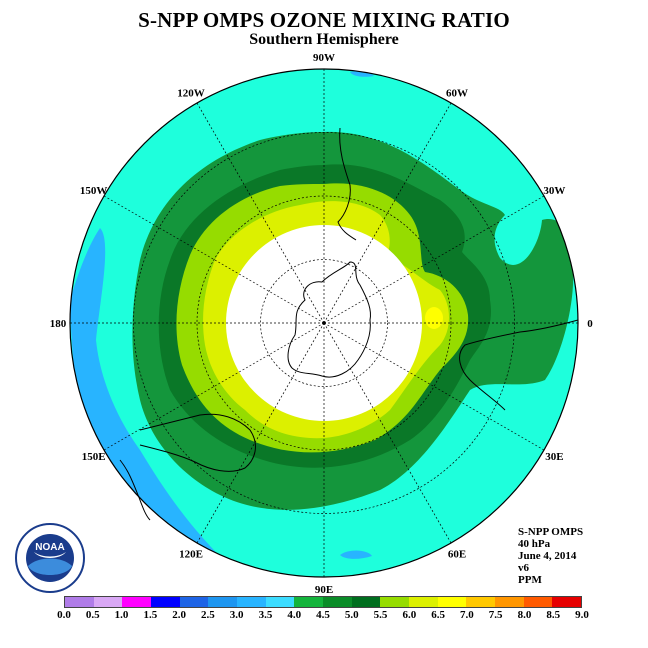  What do you see at coordinates (121, 615) in the screenshot?
I see `colorbar-tick-label: 1.0` at bounding box center [121, 615].